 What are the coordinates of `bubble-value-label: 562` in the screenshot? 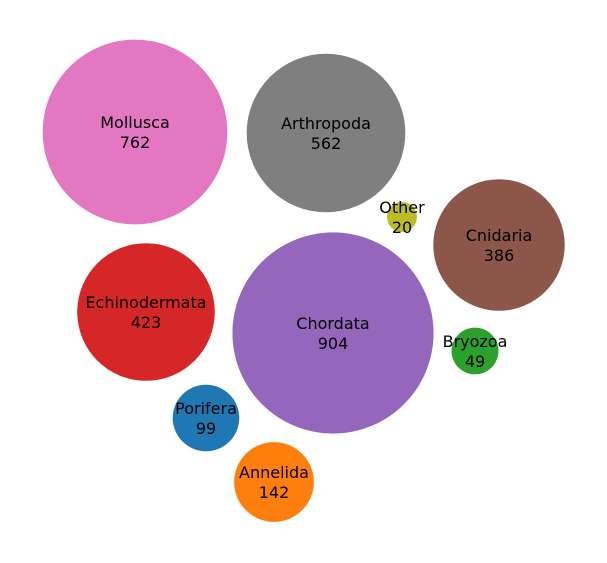 It's located at (326, 143).